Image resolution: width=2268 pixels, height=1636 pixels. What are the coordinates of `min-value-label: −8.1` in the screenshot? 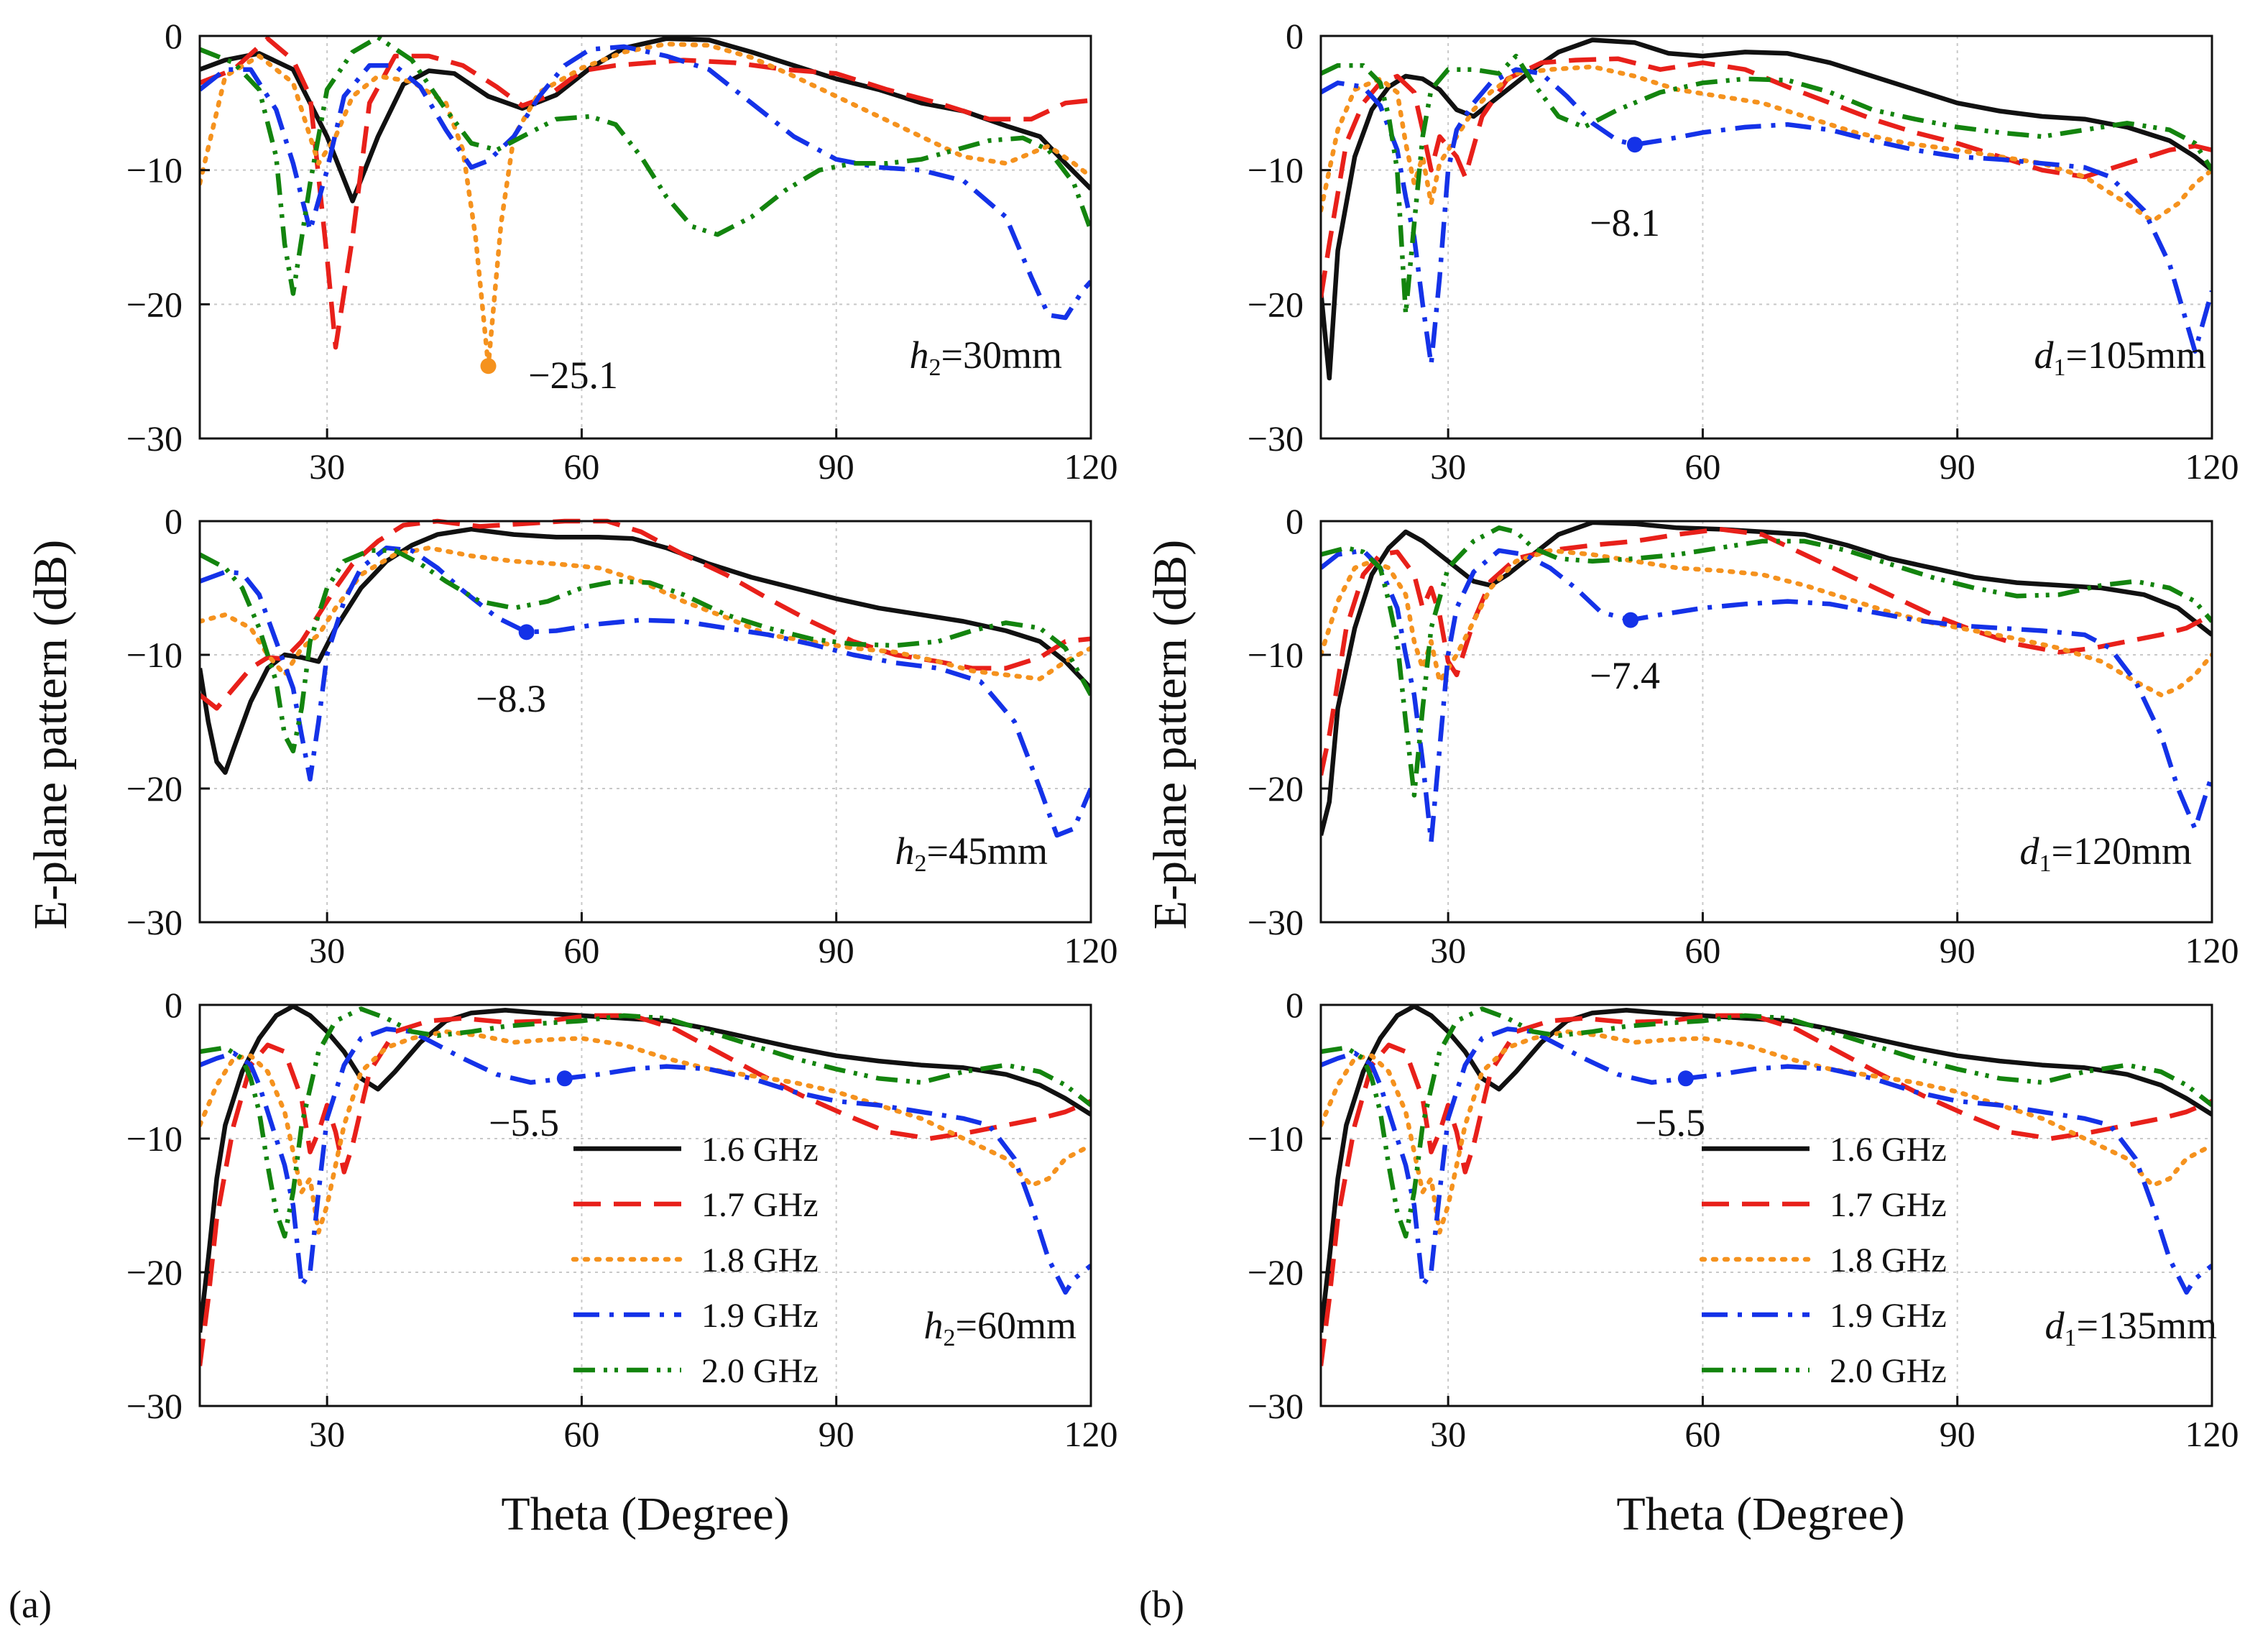 It's located at (1625, 222).